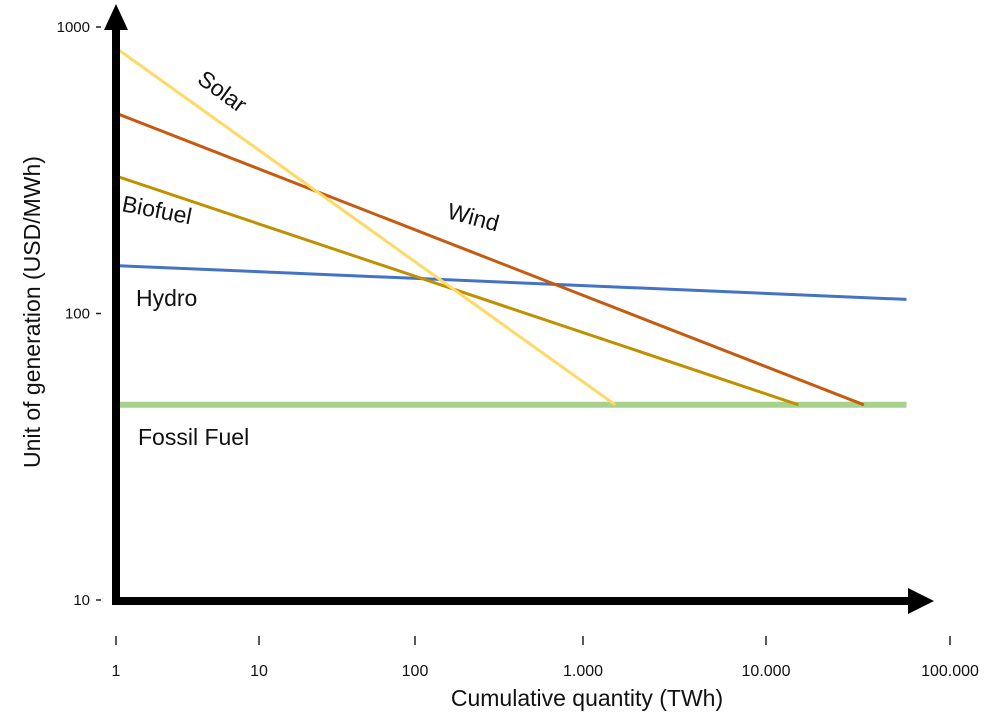 The height and width of the screenshot is (717, 1000). I want to click on x-tick-label: 1, so click(116, 671).